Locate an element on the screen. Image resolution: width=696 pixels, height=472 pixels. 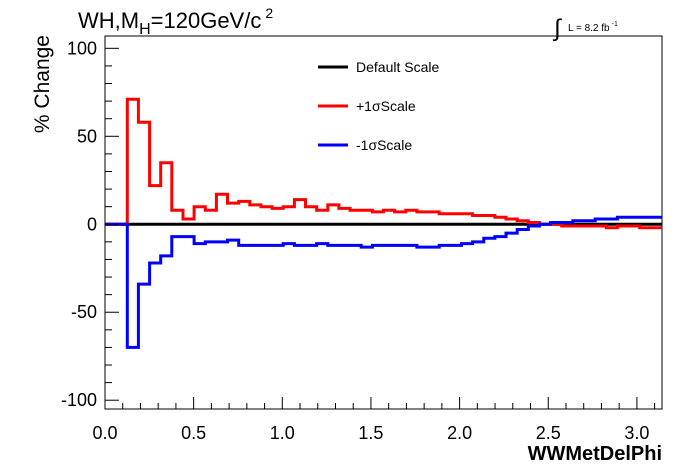
y-tick-label: 50 is located at coordinates (87, 136).